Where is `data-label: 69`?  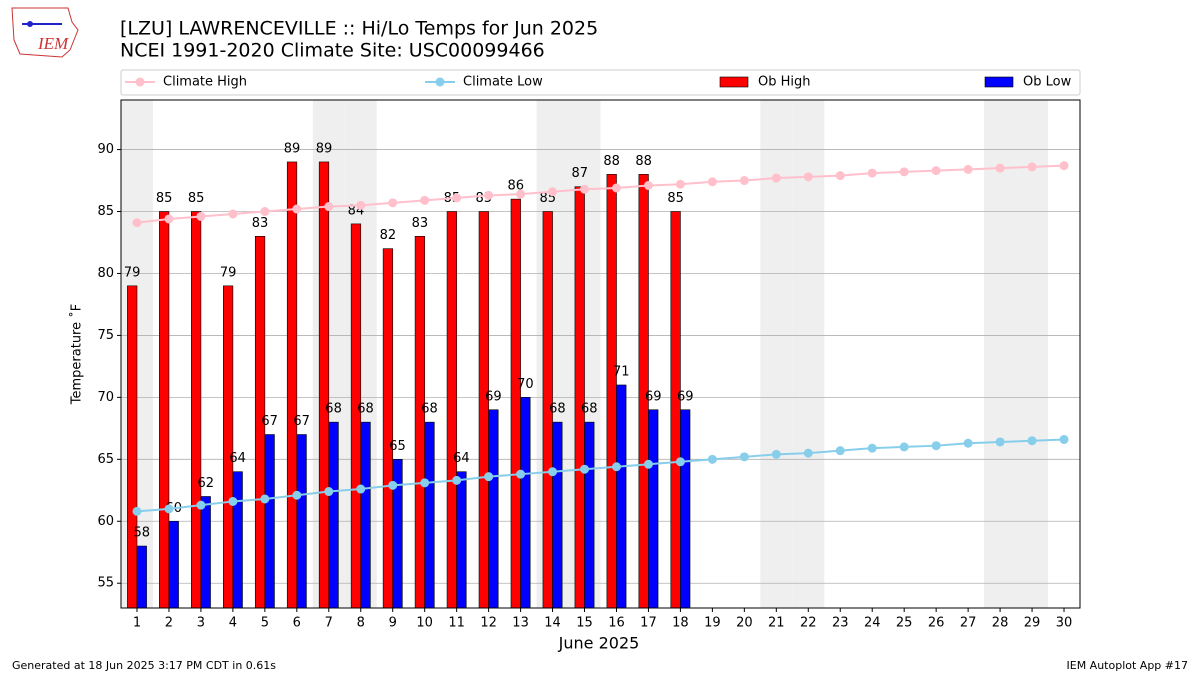
data-label: 69 is located at coordinates (685, 396).